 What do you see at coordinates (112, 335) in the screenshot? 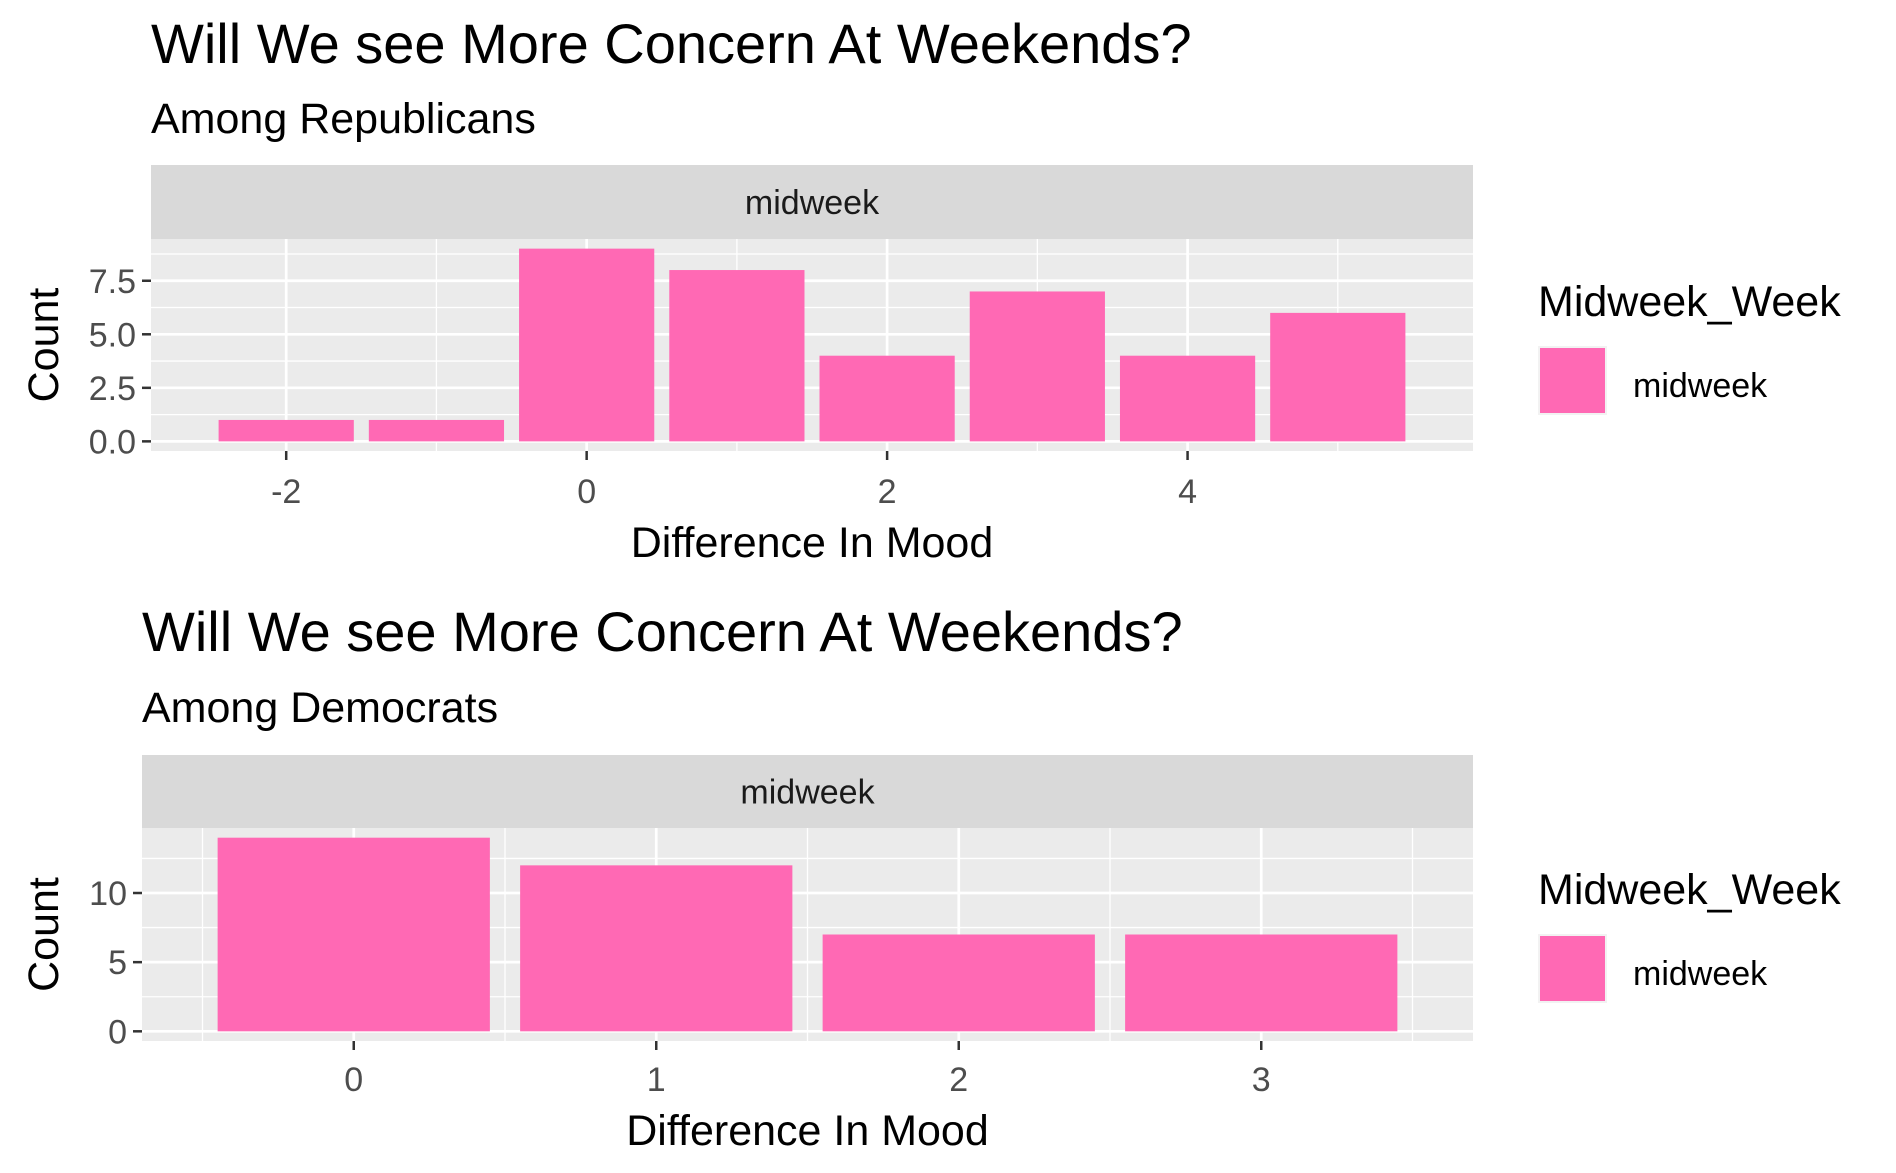
I see `y-tick-label: 5.0` at bounding box center [112, 335].